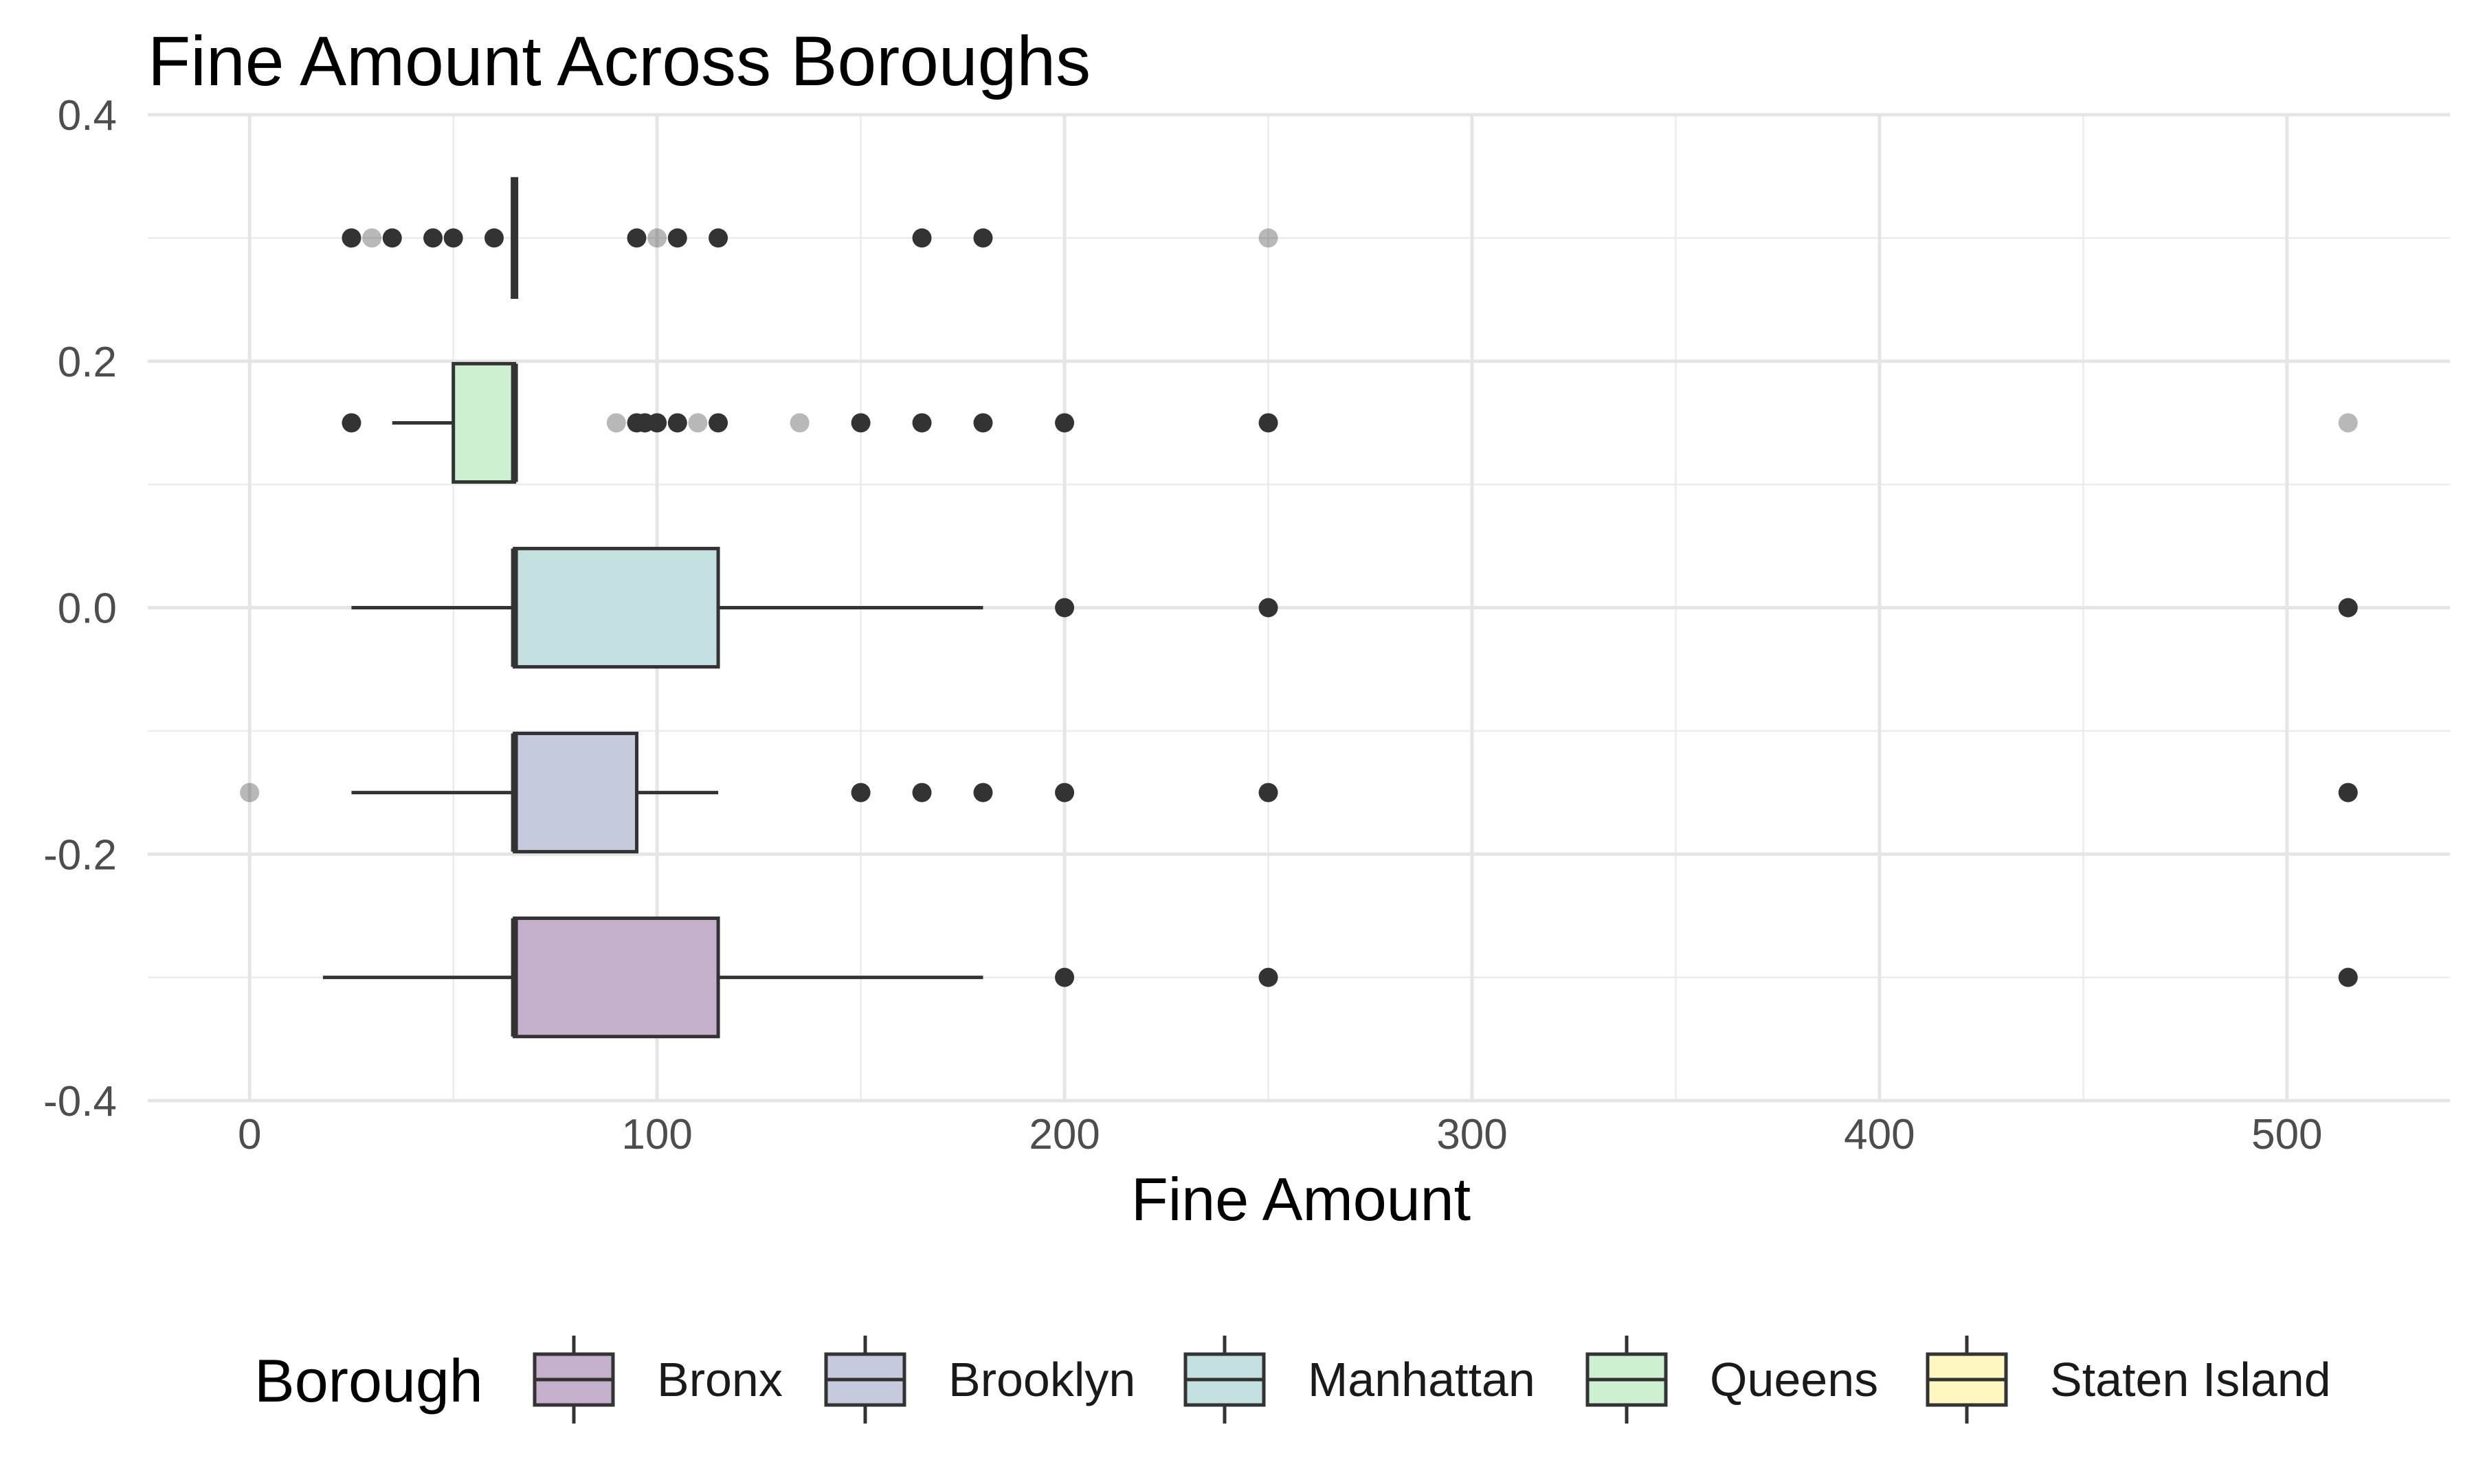 The height and width of the screenshot is (1484, 2474). What do you see at coordinates (720, 1379) in the screenshot?
I see `legend-label: Bronx` at bounding box center [720, 1379].